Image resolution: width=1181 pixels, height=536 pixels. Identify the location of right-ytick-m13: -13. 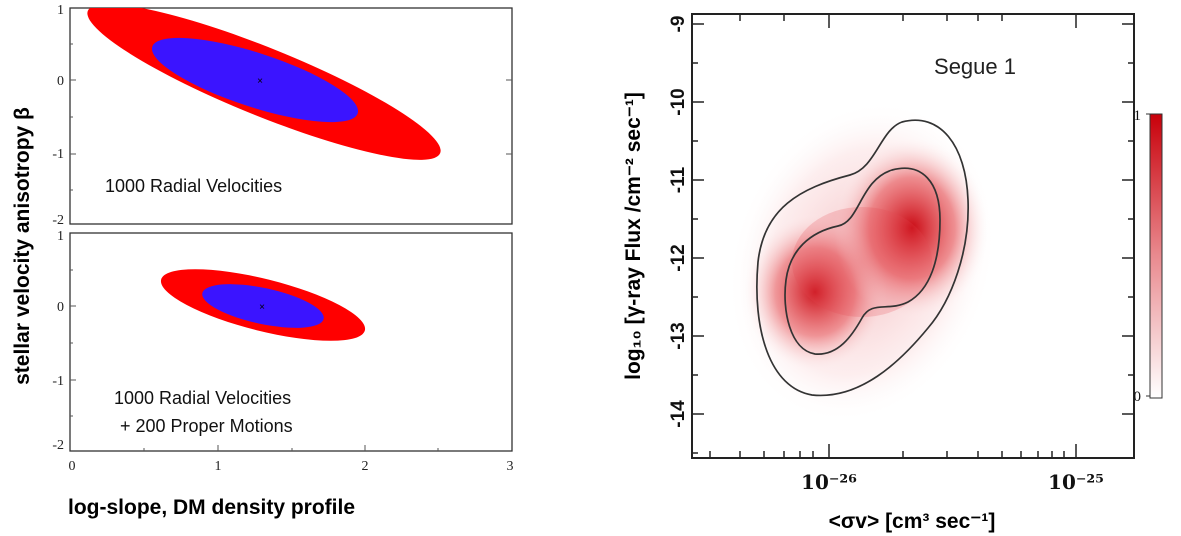
(678, 335).